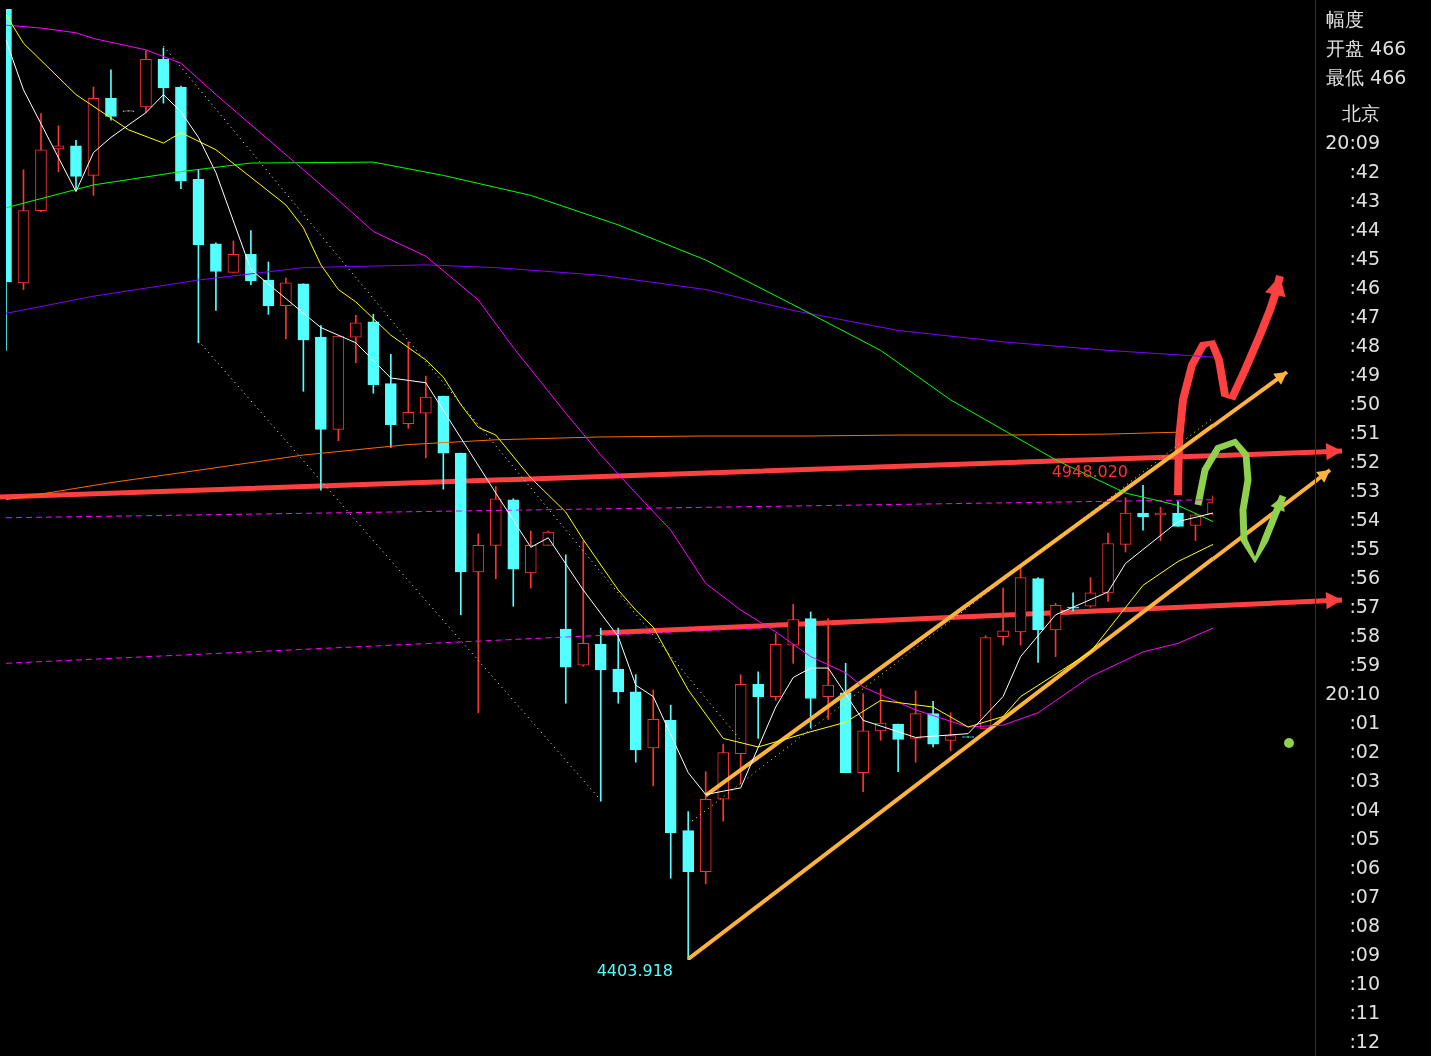  What do you see at coordinates (1364, 548) in the screenshot?
I see `text: :55` at bounding box center [1364, 548].